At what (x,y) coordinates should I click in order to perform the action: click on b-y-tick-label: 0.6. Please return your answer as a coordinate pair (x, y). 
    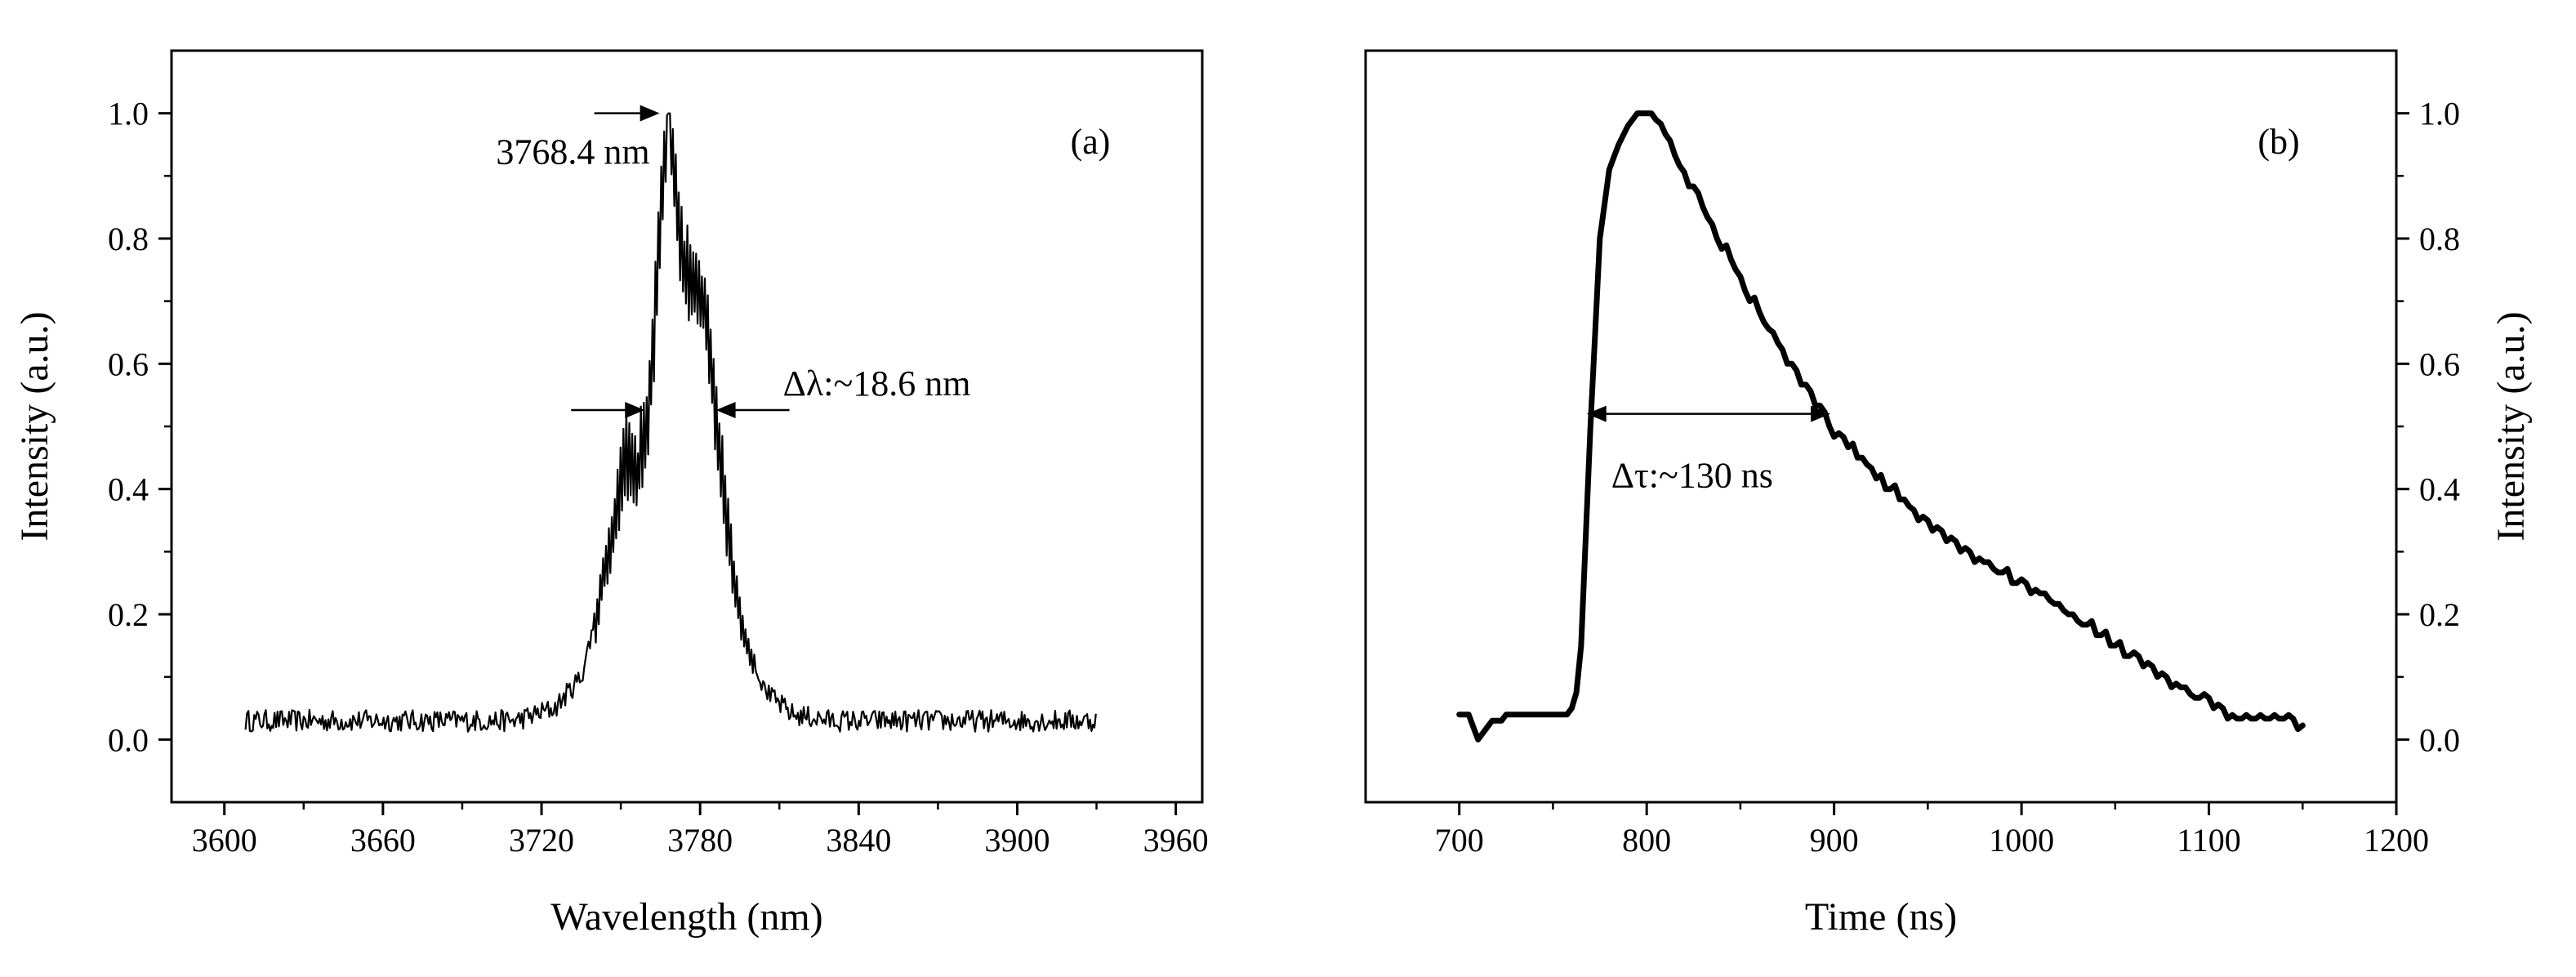
    Looking at the image, I should click on (2439, 364).